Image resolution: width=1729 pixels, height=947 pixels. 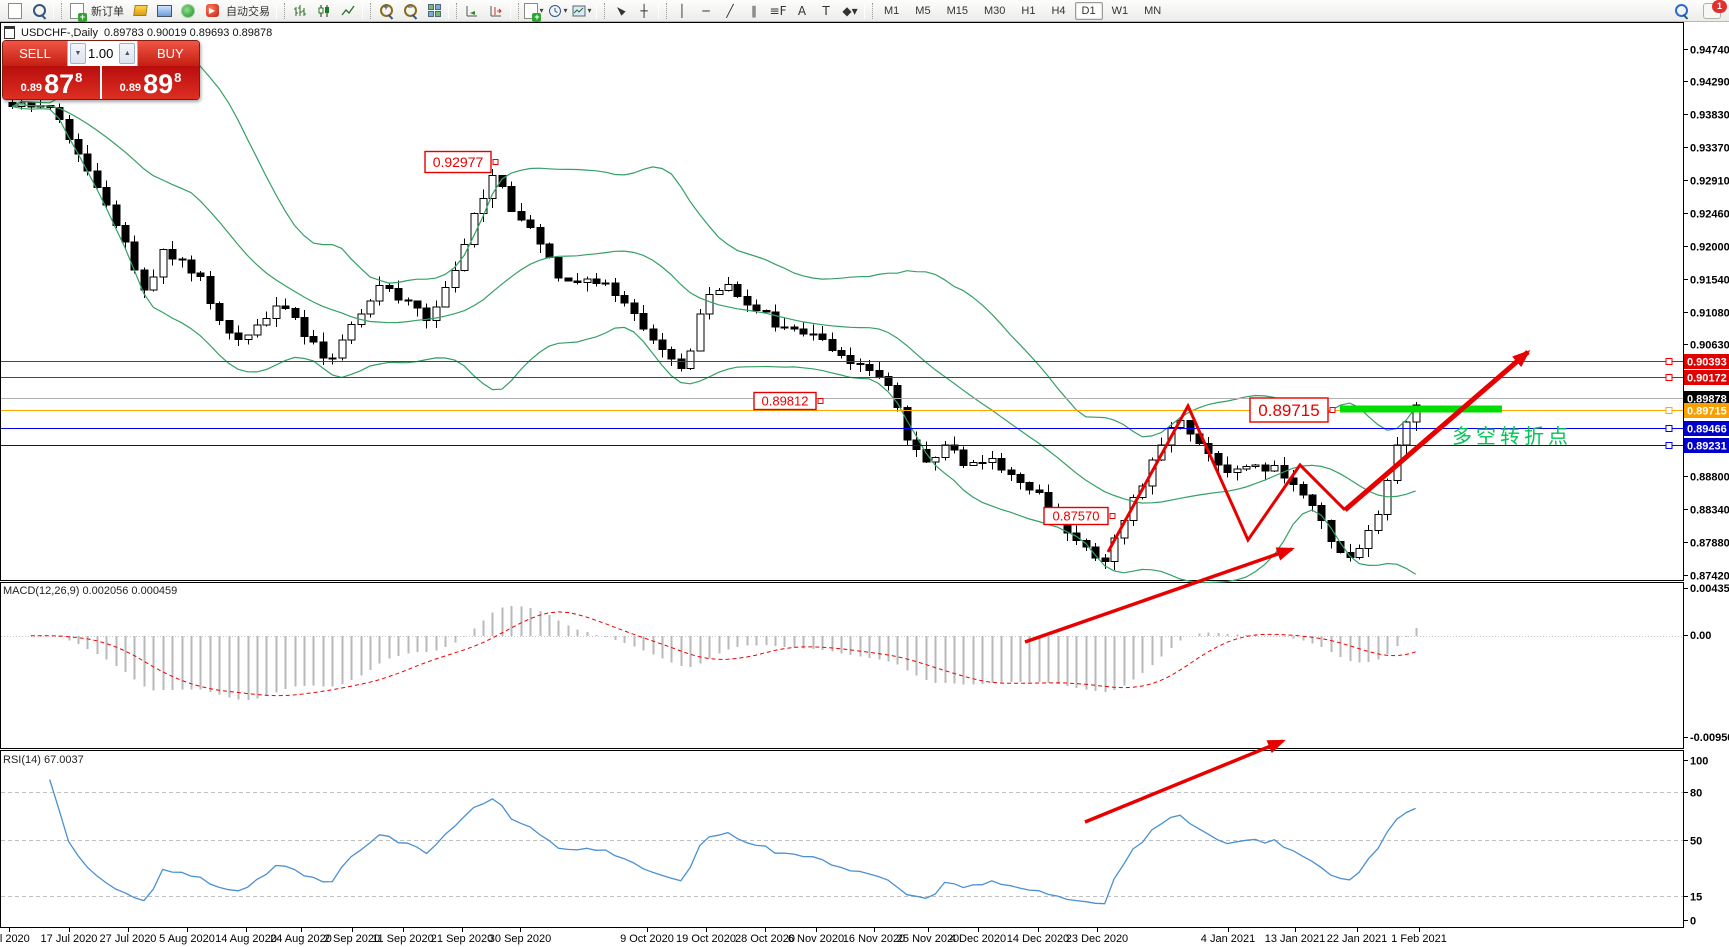 I want to click on price-axis-tick: 0.87880, so click(x=1709, y=544).